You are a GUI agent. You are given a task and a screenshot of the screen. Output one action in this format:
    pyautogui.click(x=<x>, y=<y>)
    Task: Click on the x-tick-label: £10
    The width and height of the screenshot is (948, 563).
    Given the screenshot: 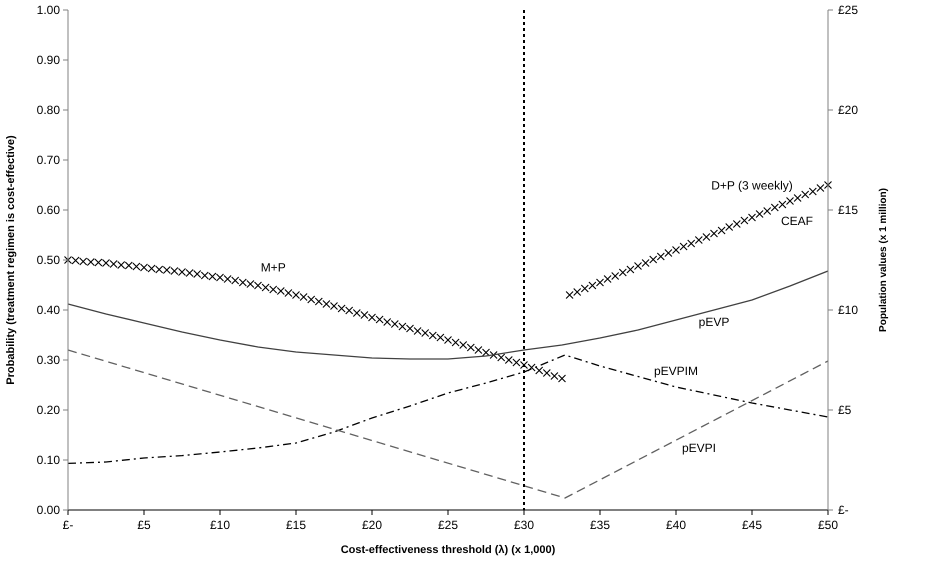 What is the action you would take?
    pyautogui.click(x=220, y=525)
    